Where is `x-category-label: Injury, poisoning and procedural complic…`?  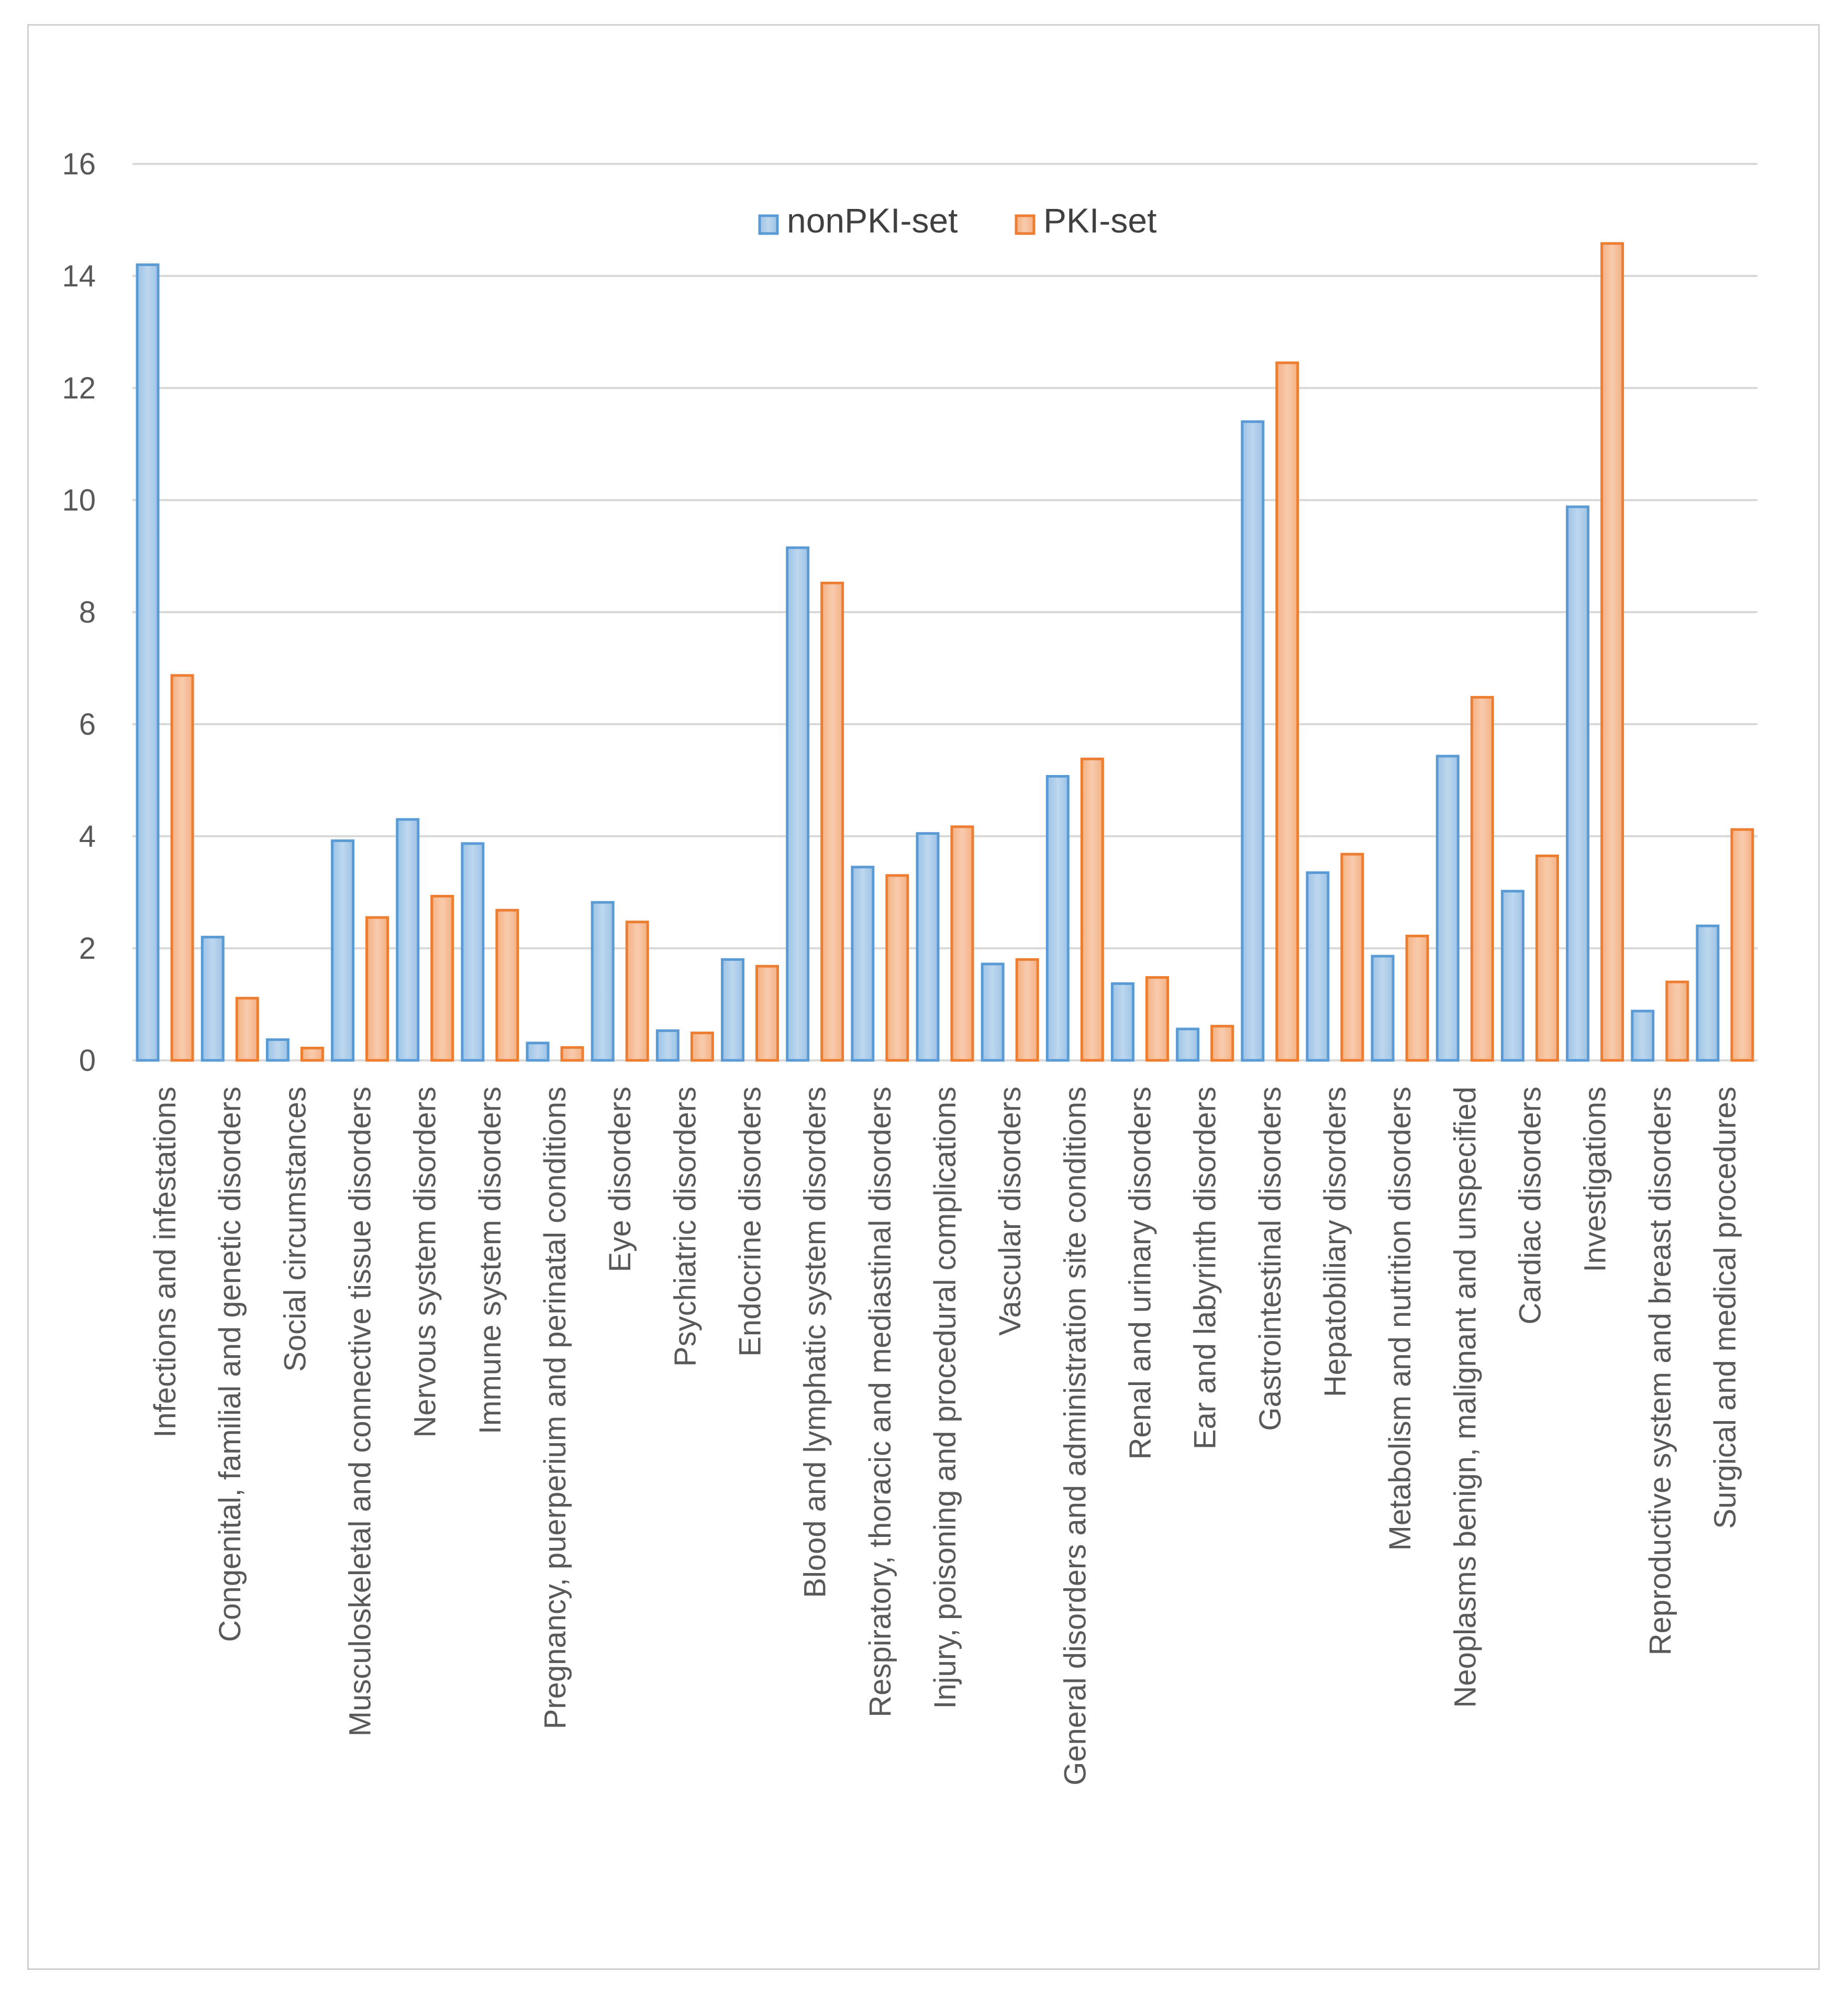
x-category-label: Injury, poisoning and procedural complic… is located at coordinates (945, 1398).